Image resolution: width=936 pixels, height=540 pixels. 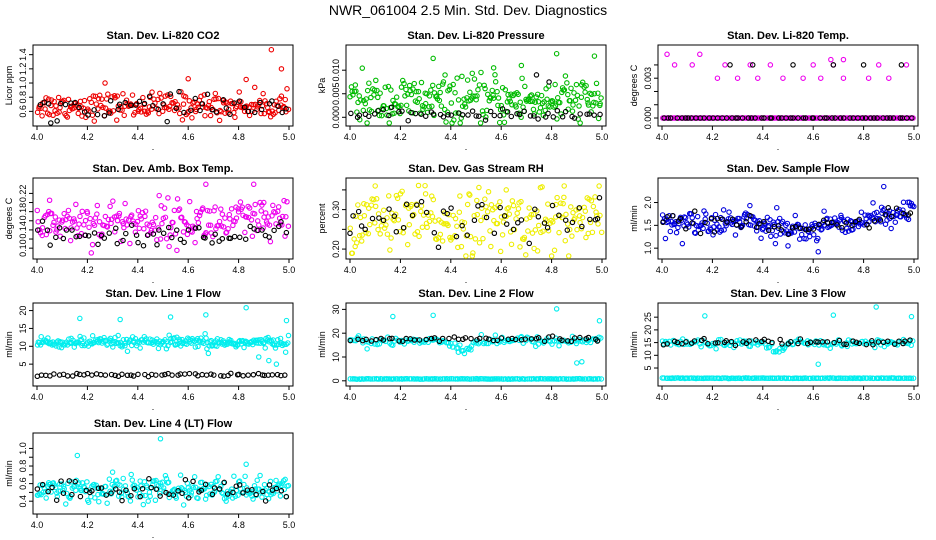 What do you see at coordinates (336, 357) in the screenshot?
I see `y-tick-label: 10` at bounding box center [336, 357].